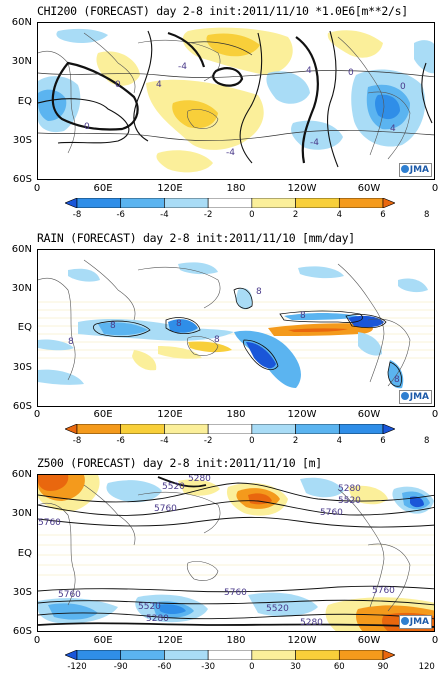 This screenshot has width=447, height=677. I want to click on colorbar-tick-label: -60, so click(164, 667).